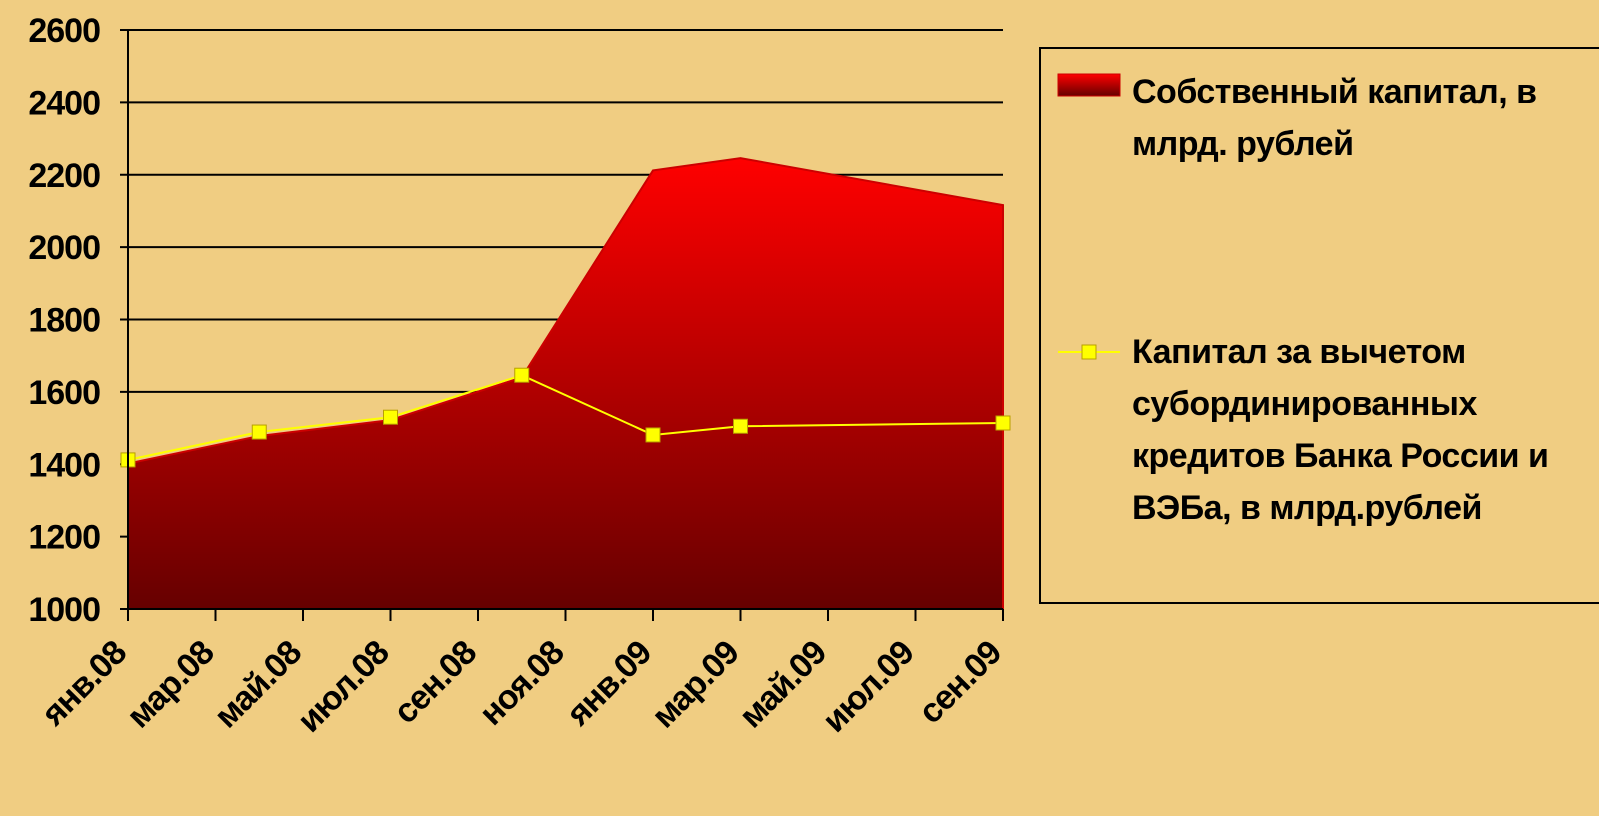 The image size is (1599, 816). Describe the element at coordinates (64, 248) in the screenshot. I see `y-tick-label: 2000` at that location.